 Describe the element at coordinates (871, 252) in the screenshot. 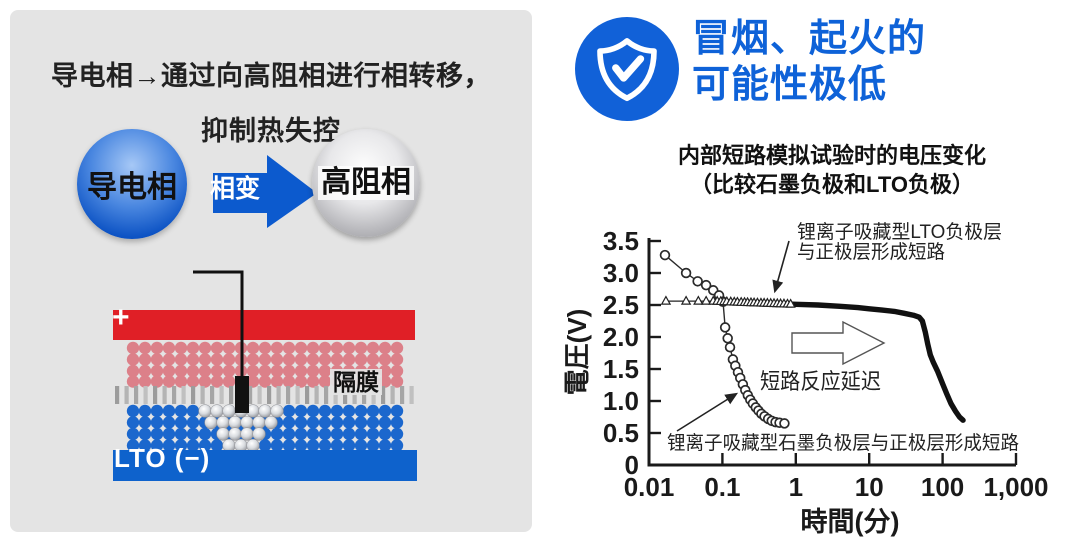

I see `annotation-lto-short-circuit-line2: 与正极层形成短路` at that location.